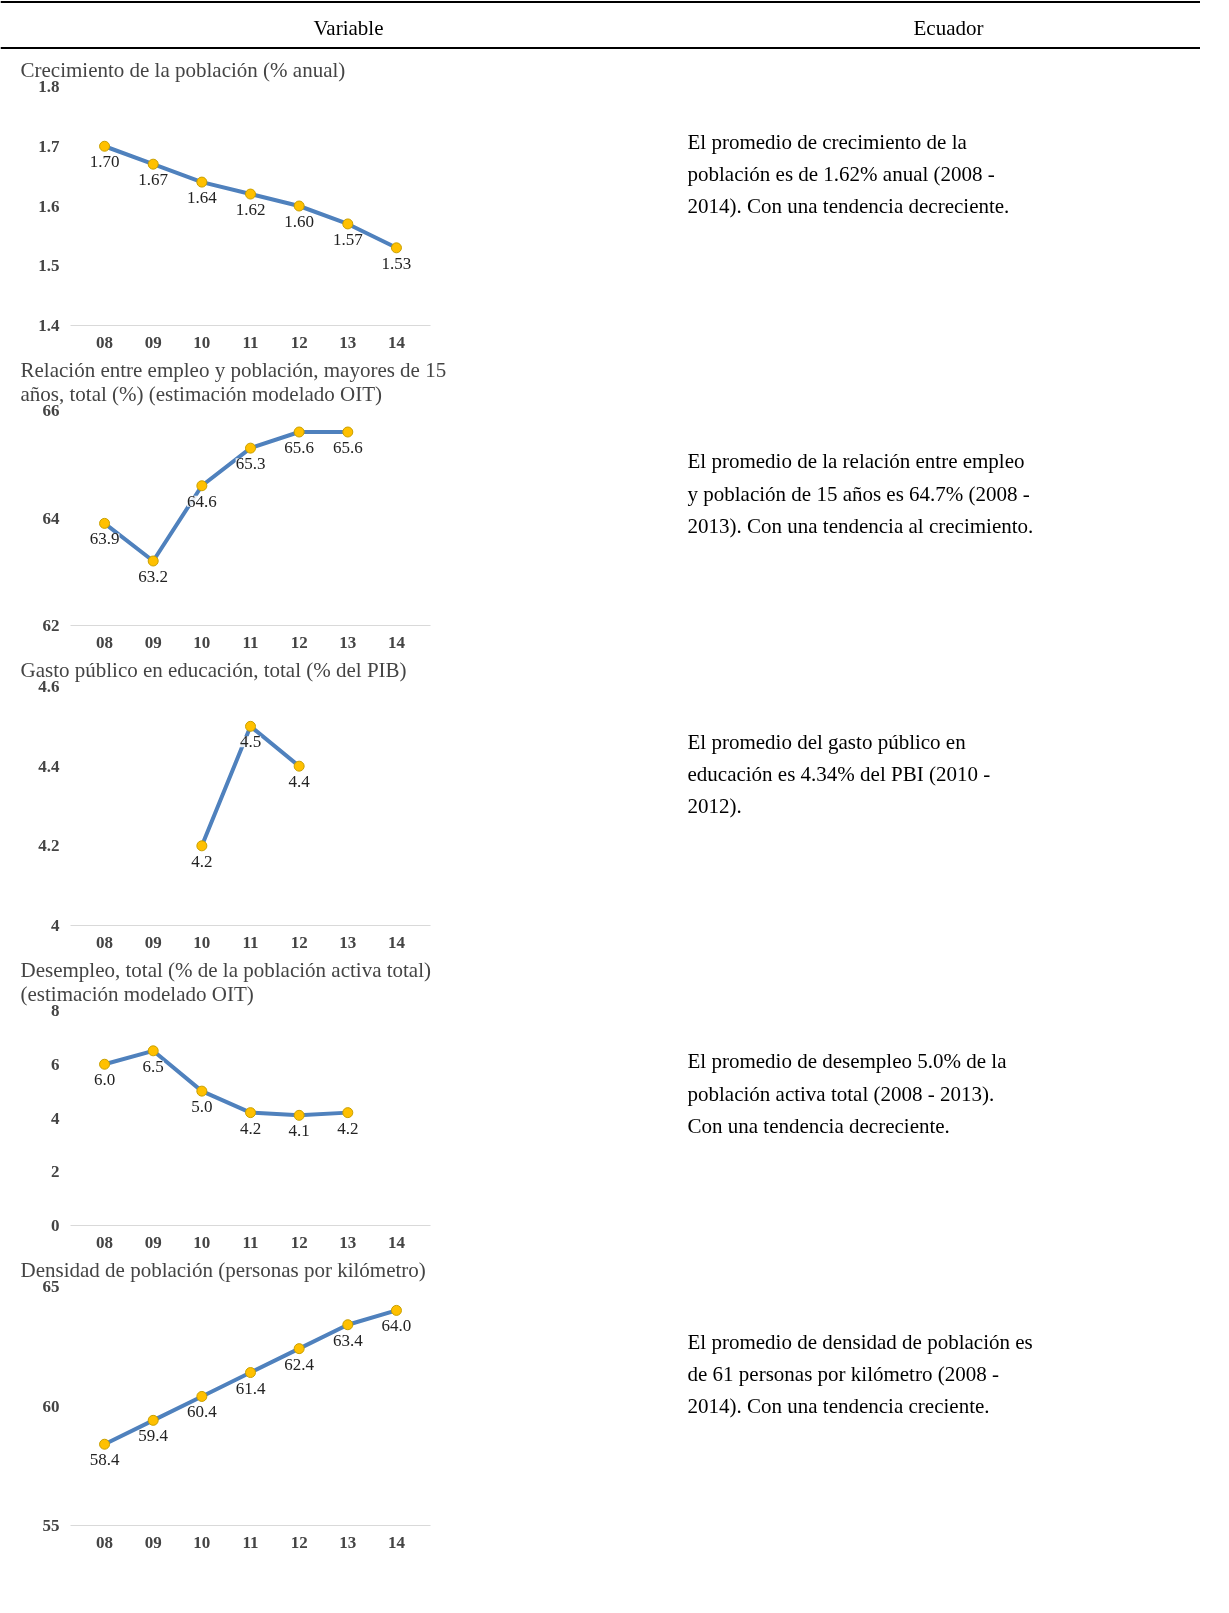  I want to click on text: El promedio de la relación entre empleo y población de 15 años es 64.7% (2008 - 2013). Con una tendencia al crecimiento., so click(860, 493).